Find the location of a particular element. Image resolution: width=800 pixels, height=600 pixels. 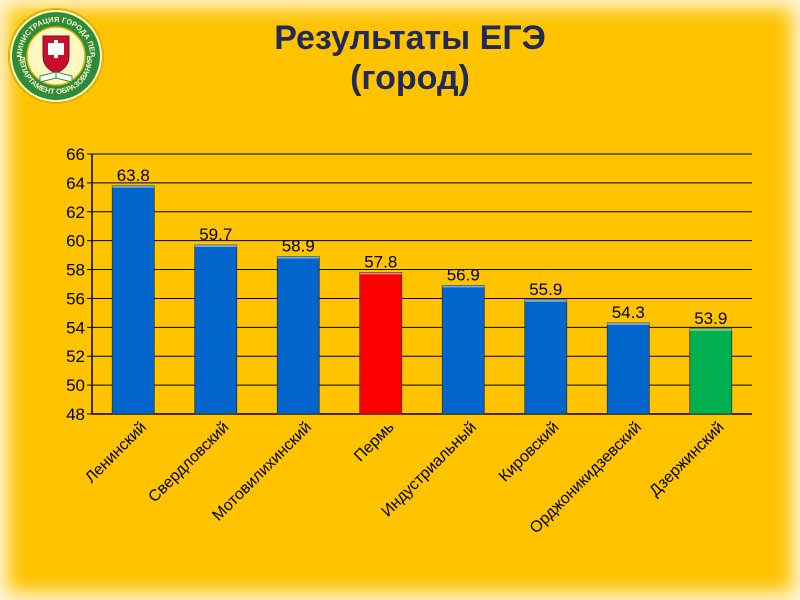

data-label: 54.3 is located at coordinates (628, 312).